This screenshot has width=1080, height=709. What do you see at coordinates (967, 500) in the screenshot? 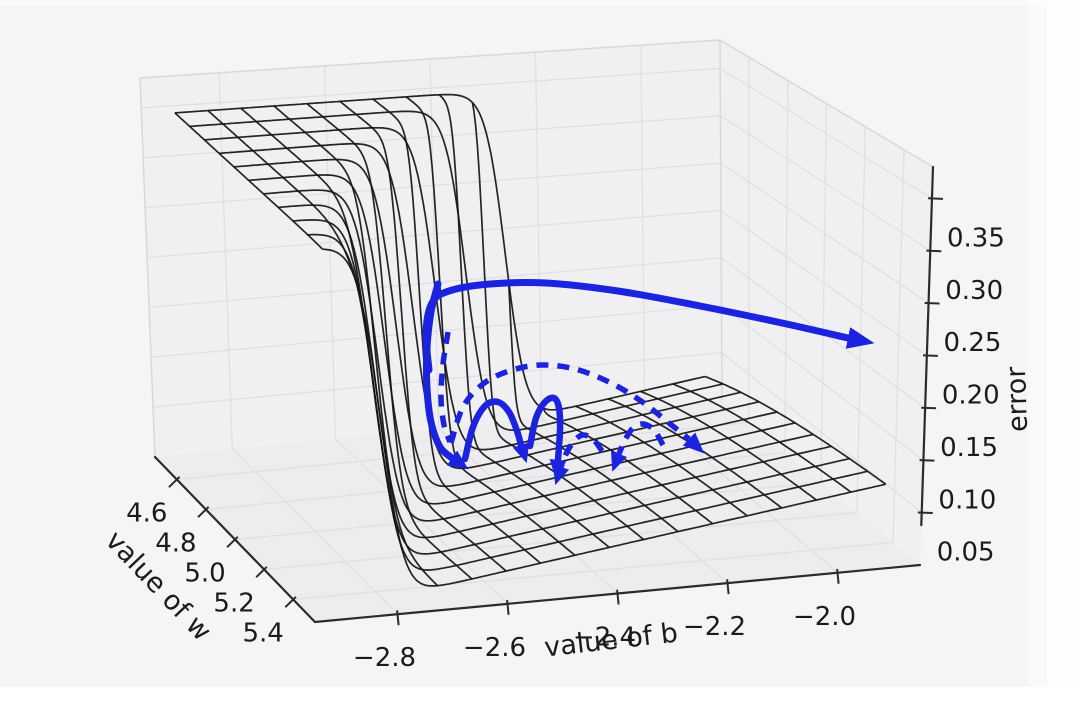
I see `z-tick-label: 0.10` at bounding box center [967, 500].